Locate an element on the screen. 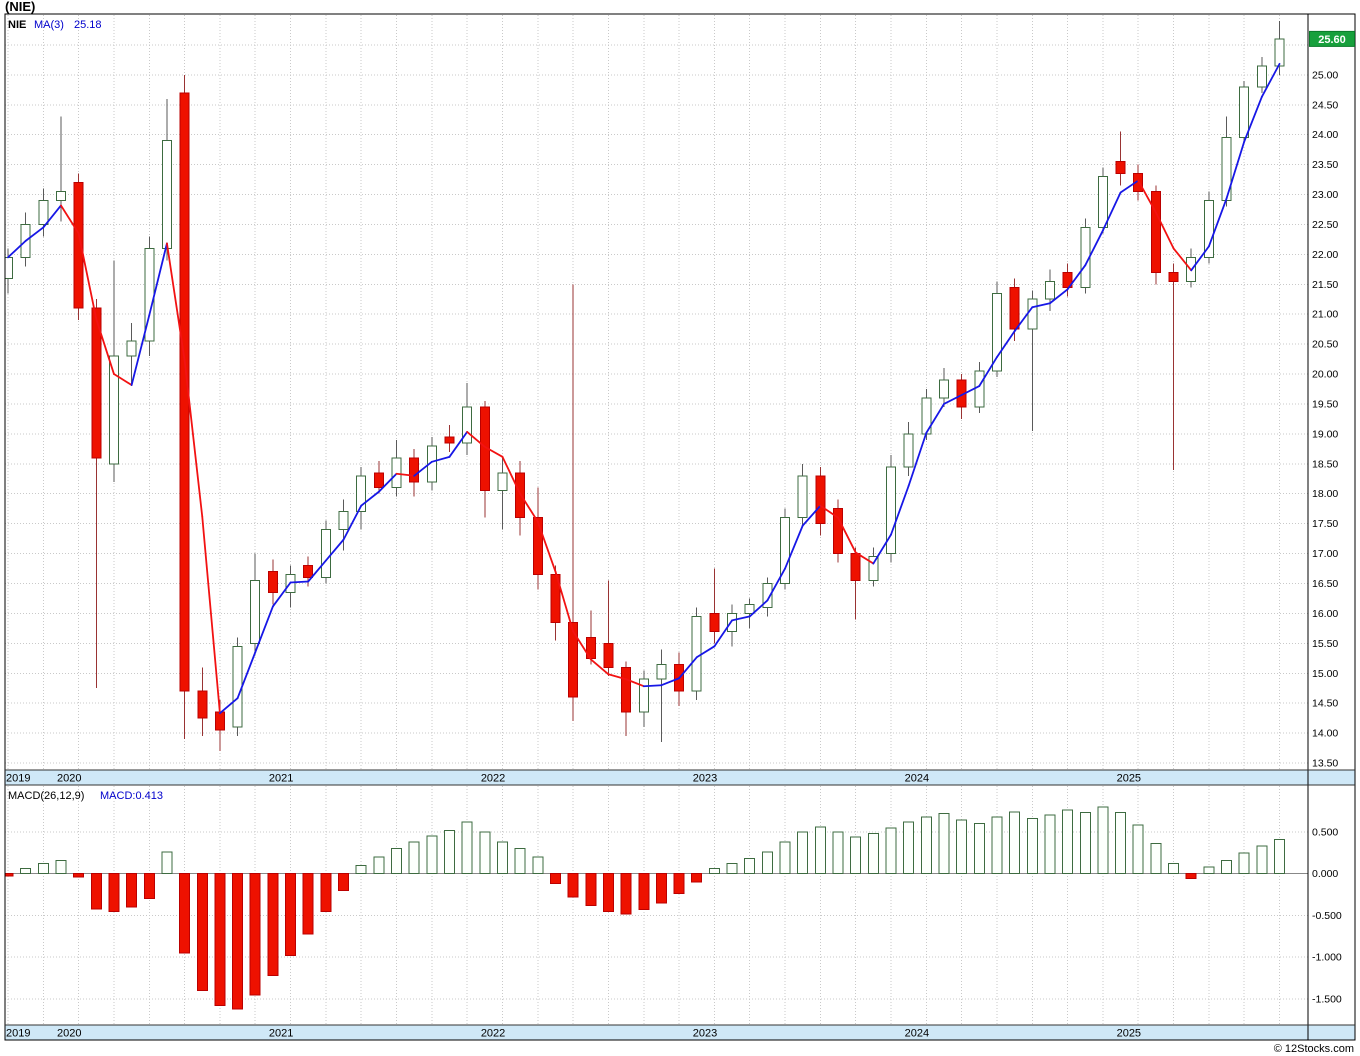  price-axis-label: 18.50 is located at coordinates (1325, 464).